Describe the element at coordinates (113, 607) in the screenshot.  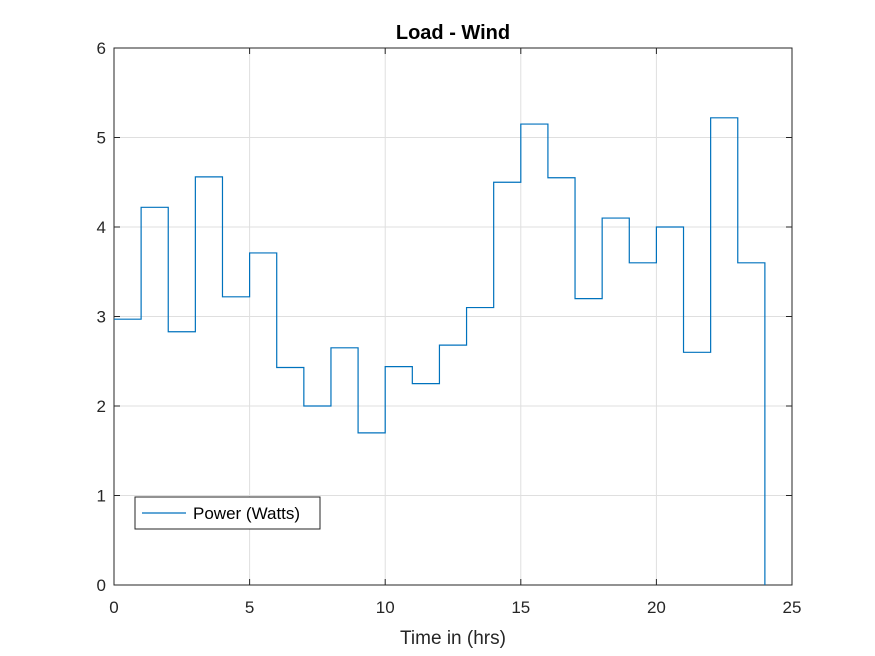
I see `x-tick-label: 0` at that location.